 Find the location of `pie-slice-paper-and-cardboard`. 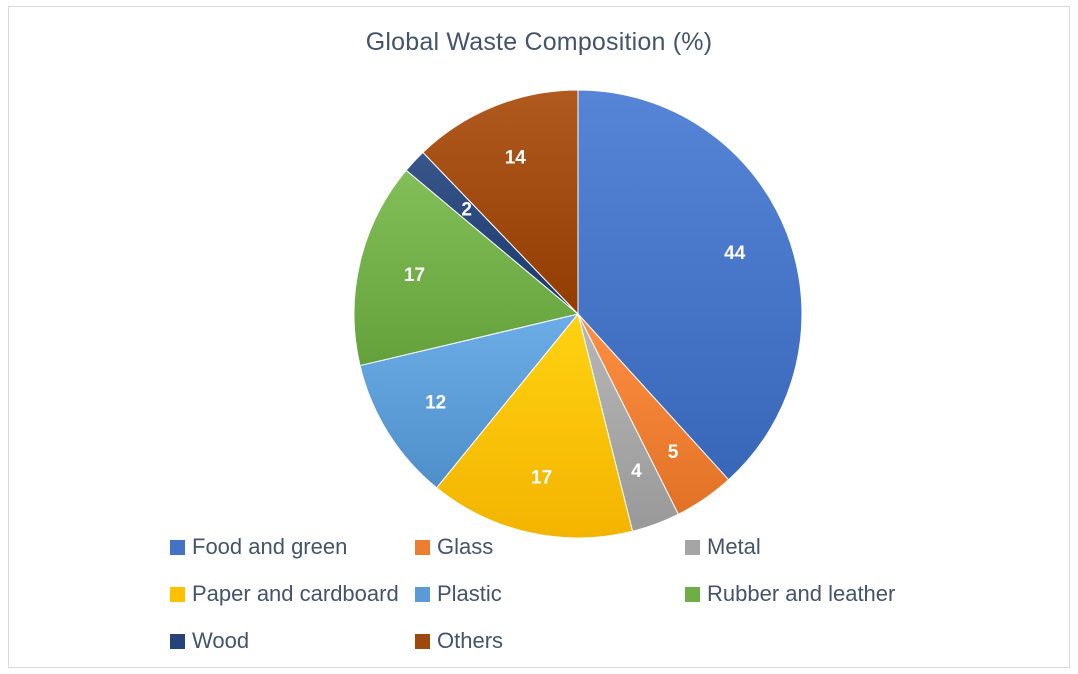

pie-slice-paper-and-cardboard is located at coordinates (534, 425).